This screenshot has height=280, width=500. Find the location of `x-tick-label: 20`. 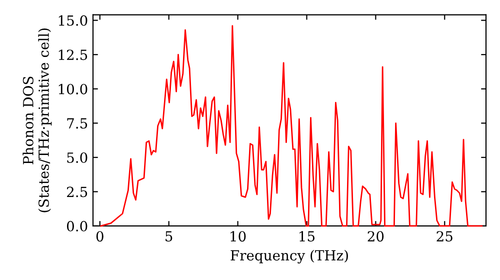

x-tick-label: 20 is located at coordinates (376, 236).